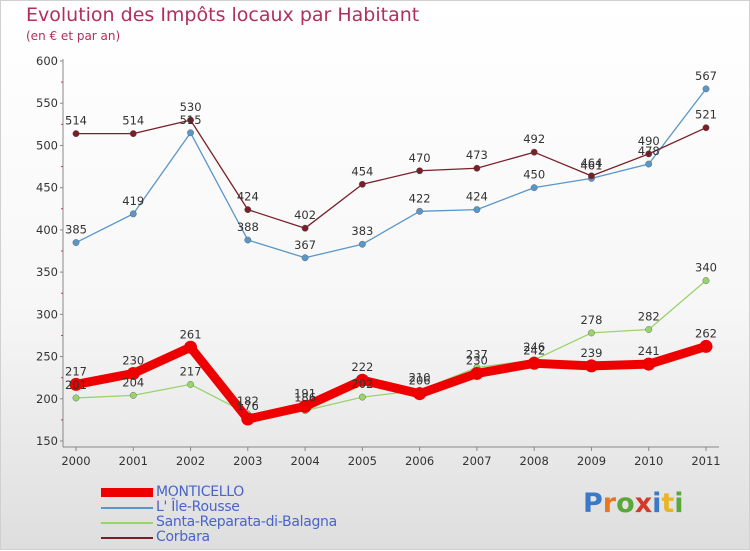 The image size is (750, 551). What do you see at coordinates (668, 503) in the screenshot?
I see `logo-letter: t` at bounding box center [668, 503].